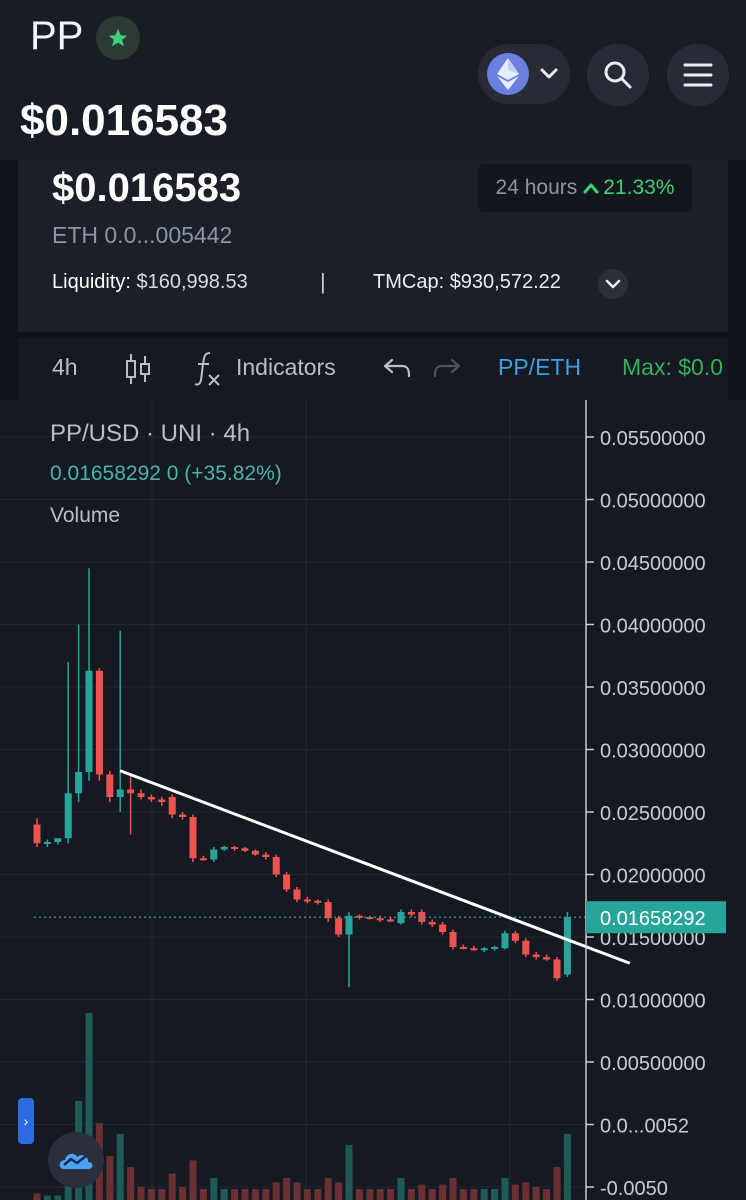 The height and width of the screenshot is (1200, 746). Describe the element at coordinates (653, 1064) in the screenshot. I see `y-tick-label: 0.00500000` at that location.